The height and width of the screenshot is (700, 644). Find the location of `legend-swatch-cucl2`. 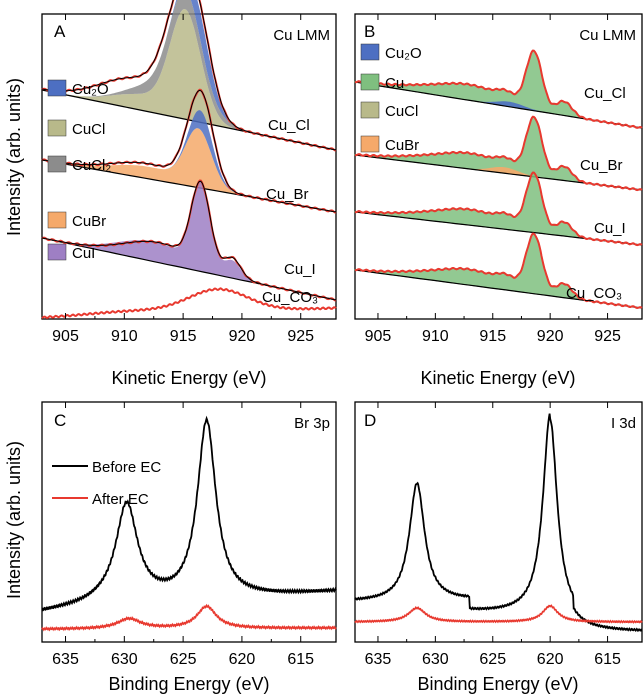

legend-swatch-cucl2 is located at coordinates (57, 164).